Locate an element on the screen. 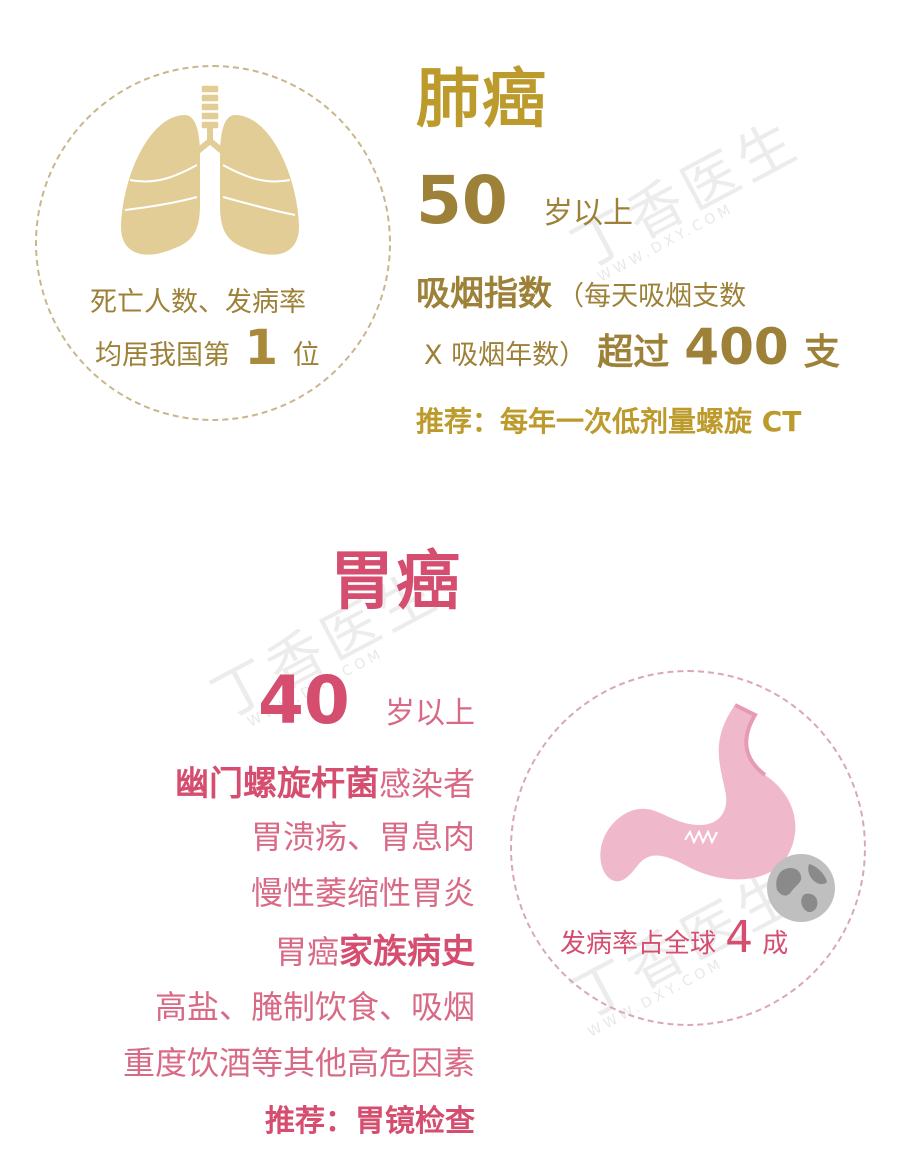 The height and width of the screenshot is (1173, 900). lung-smoke-index-note-1: （每天吸烟支数 is located at coordinates (652, 296).